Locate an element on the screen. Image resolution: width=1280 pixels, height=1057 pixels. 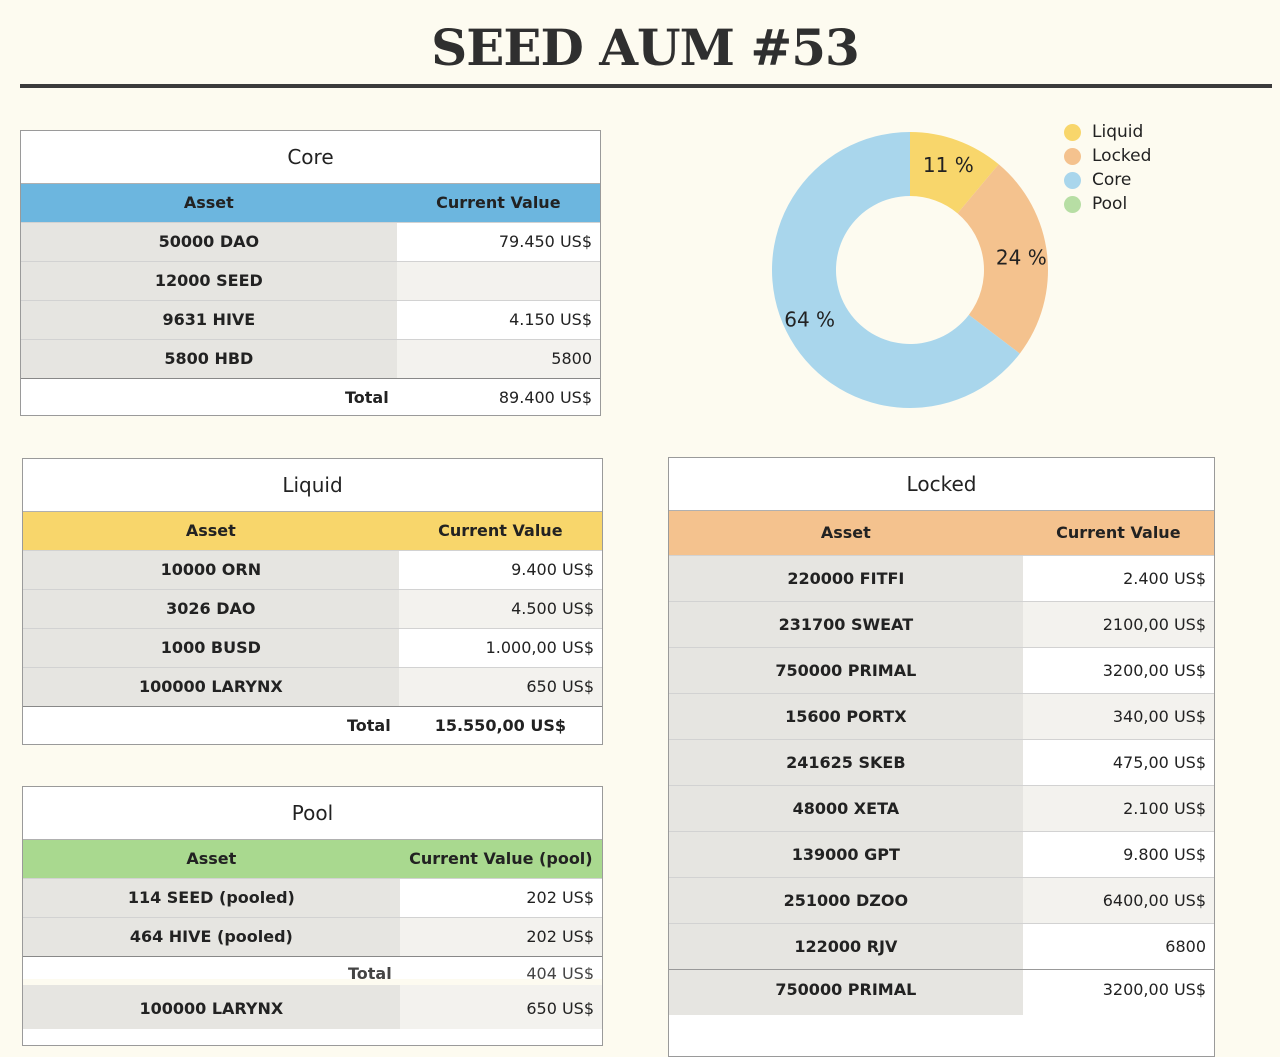
legend-label: Liquid is located at coordinates (1118, 132).